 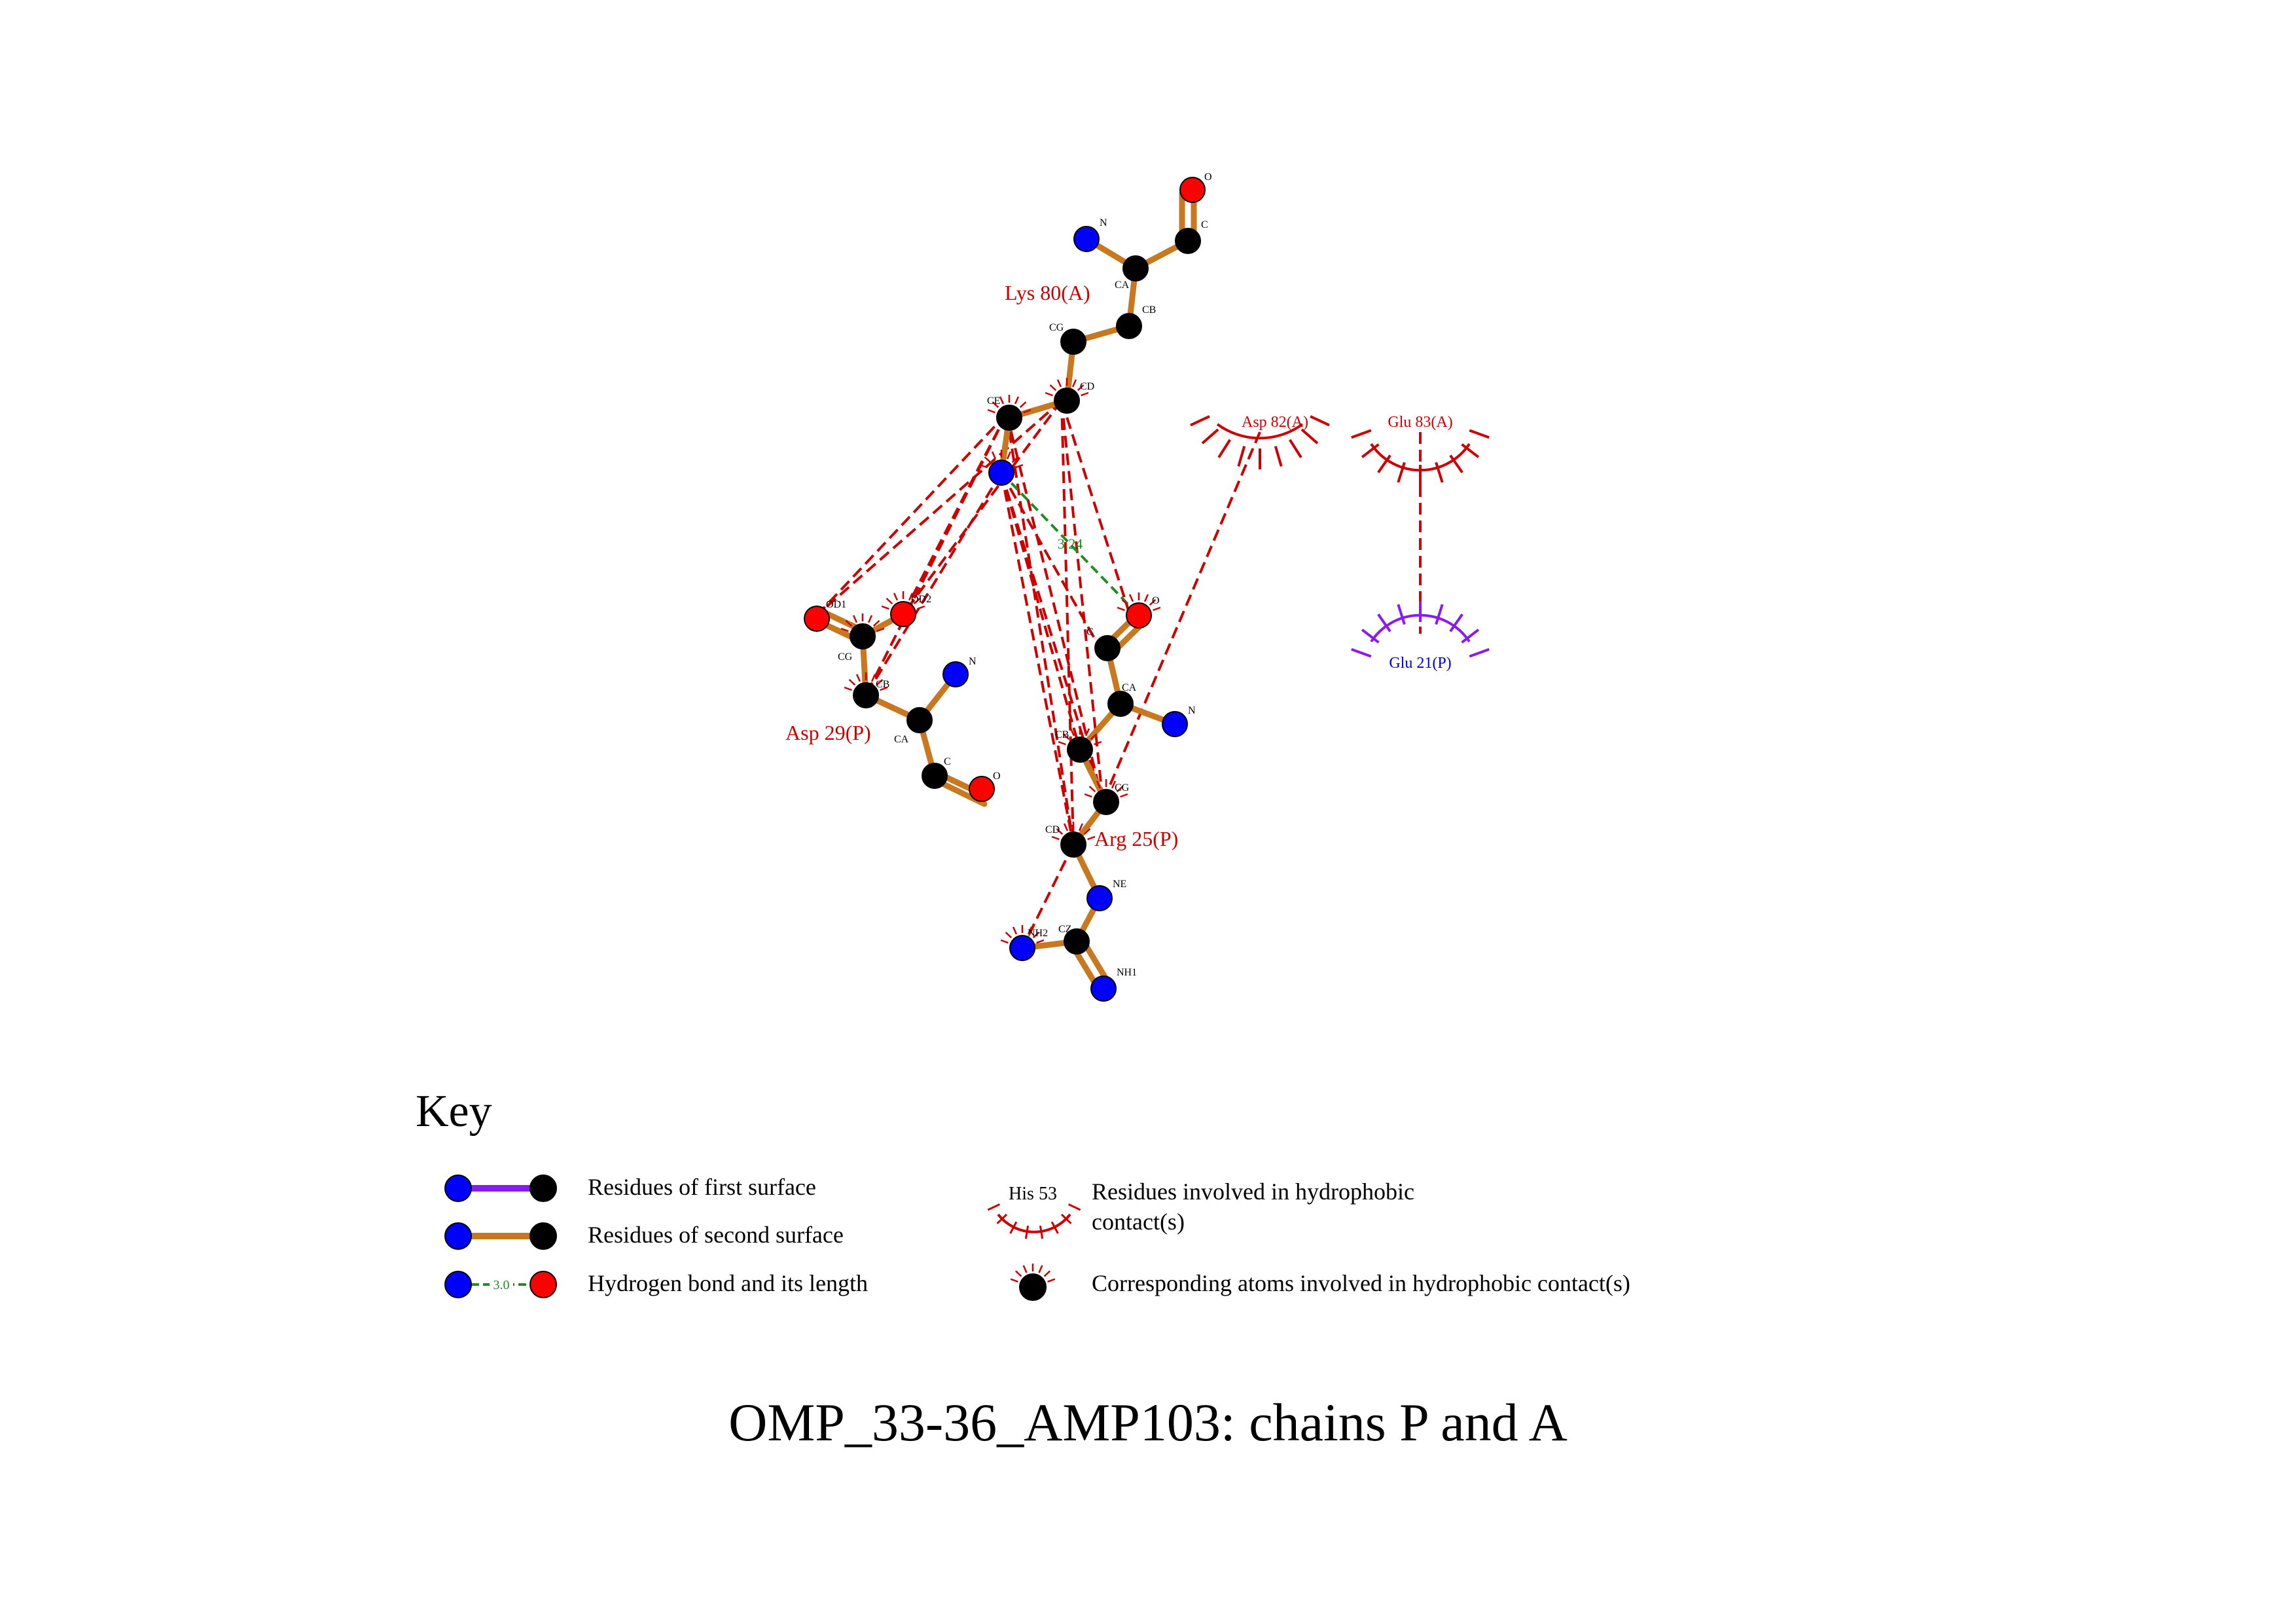 I want to click on key-first-surface-label: Residues of first surface, so click(x=702, y=1187).